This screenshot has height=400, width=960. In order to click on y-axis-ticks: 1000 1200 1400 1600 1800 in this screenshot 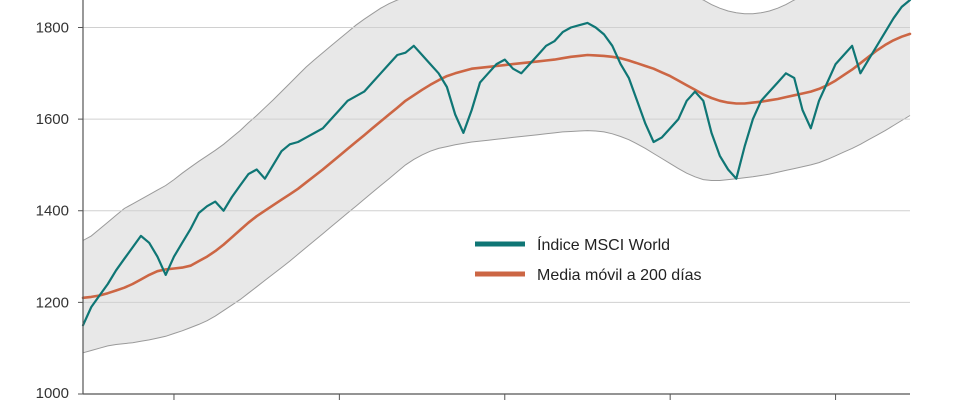, I will do `click(59, 209)`.